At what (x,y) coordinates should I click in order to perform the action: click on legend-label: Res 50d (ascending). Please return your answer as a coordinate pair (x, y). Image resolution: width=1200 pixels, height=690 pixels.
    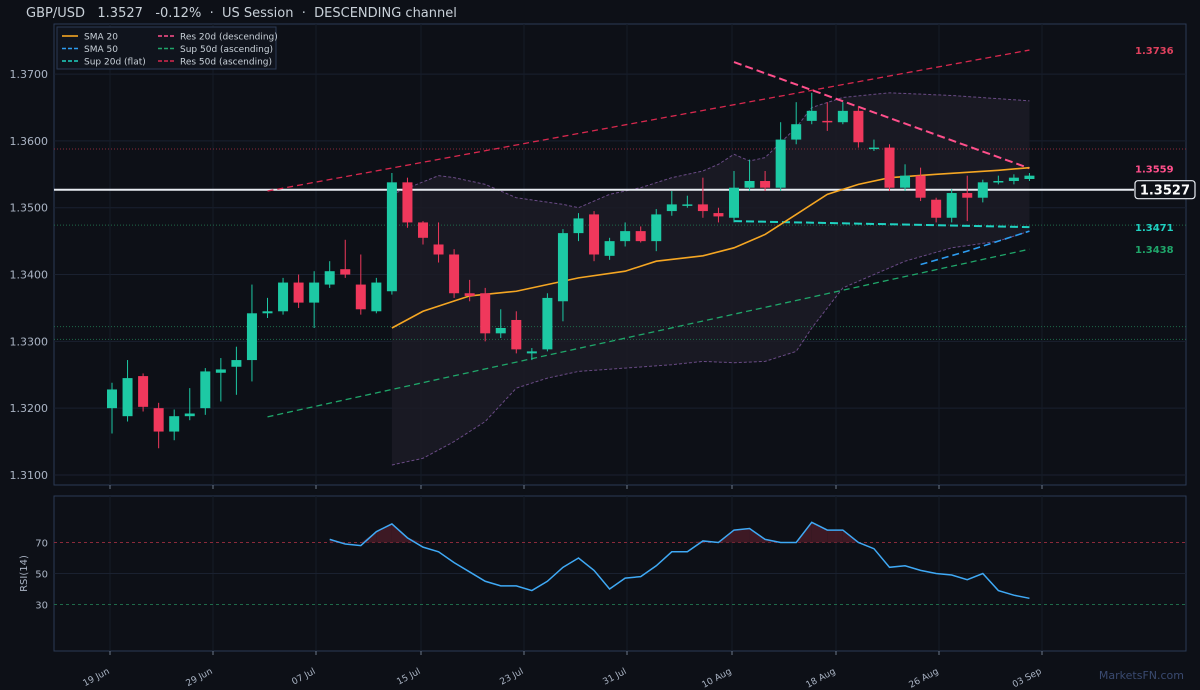
    Looking at the image, I should click on (226, 63).